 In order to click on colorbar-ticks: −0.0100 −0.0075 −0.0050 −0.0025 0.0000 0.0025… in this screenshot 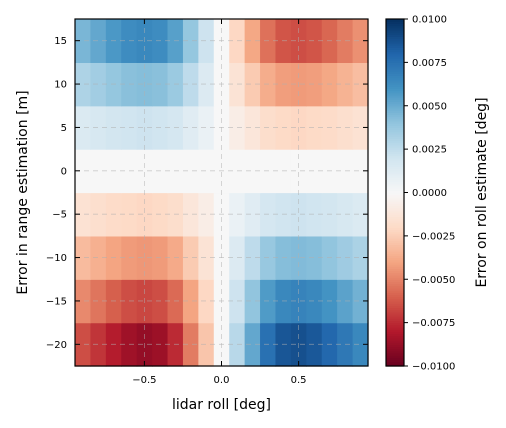, I will do `click(429, 194)`.